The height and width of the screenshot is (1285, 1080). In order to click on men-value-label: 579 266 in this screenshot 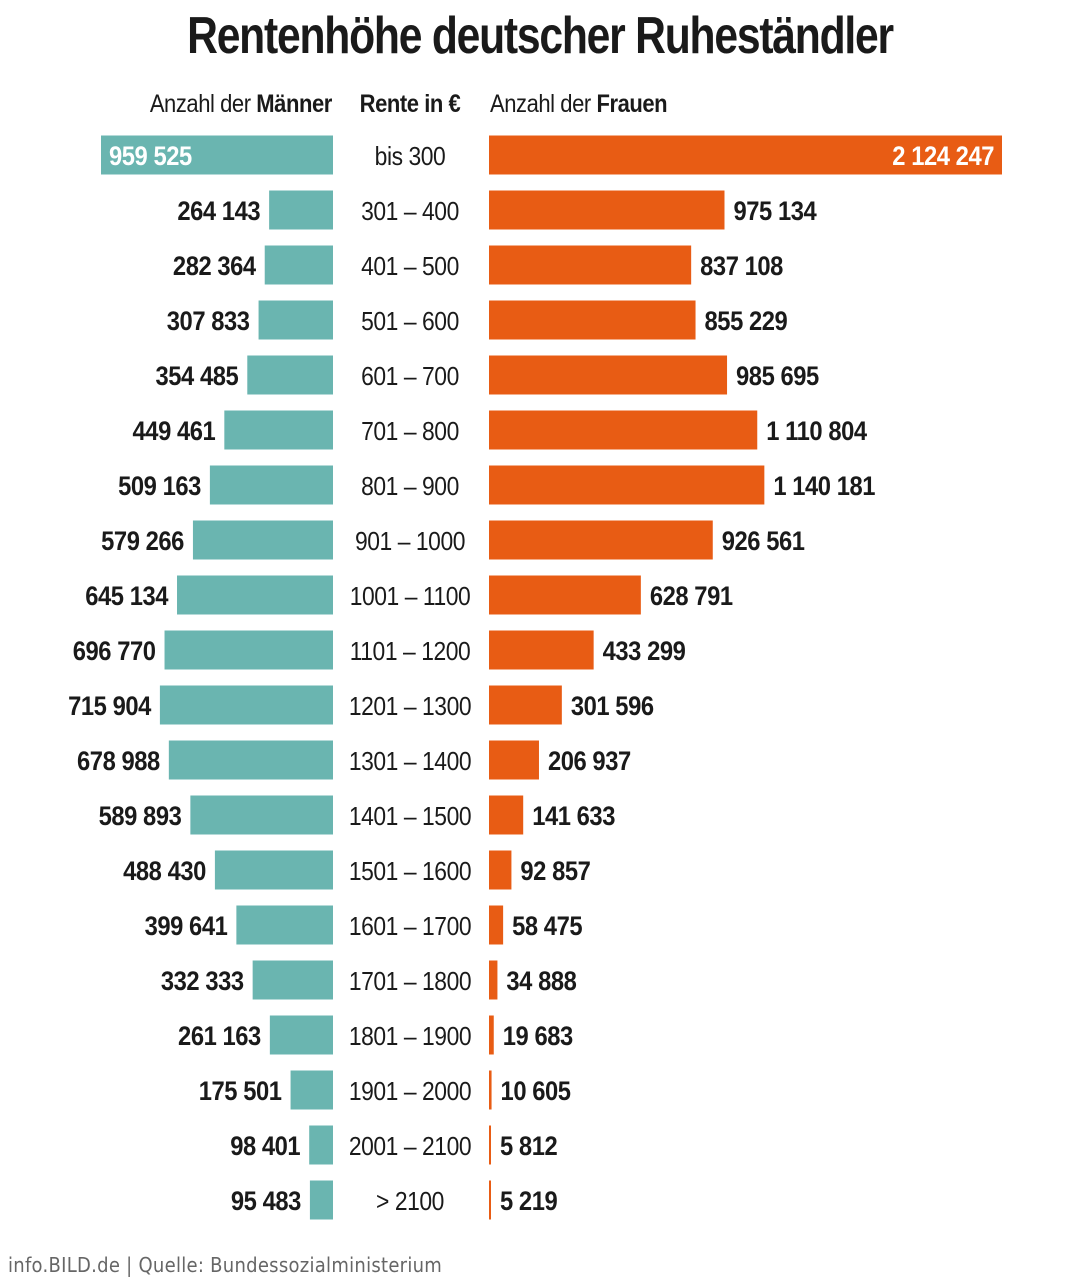, I will do `click(142, 542)`.